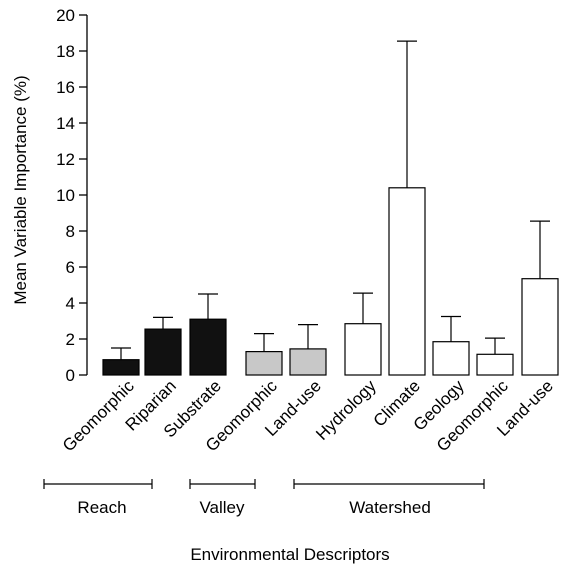 Image resolution: width=562 pixels, height=570 pixels. I want to click on group-label: Valley, so click(222, 507).